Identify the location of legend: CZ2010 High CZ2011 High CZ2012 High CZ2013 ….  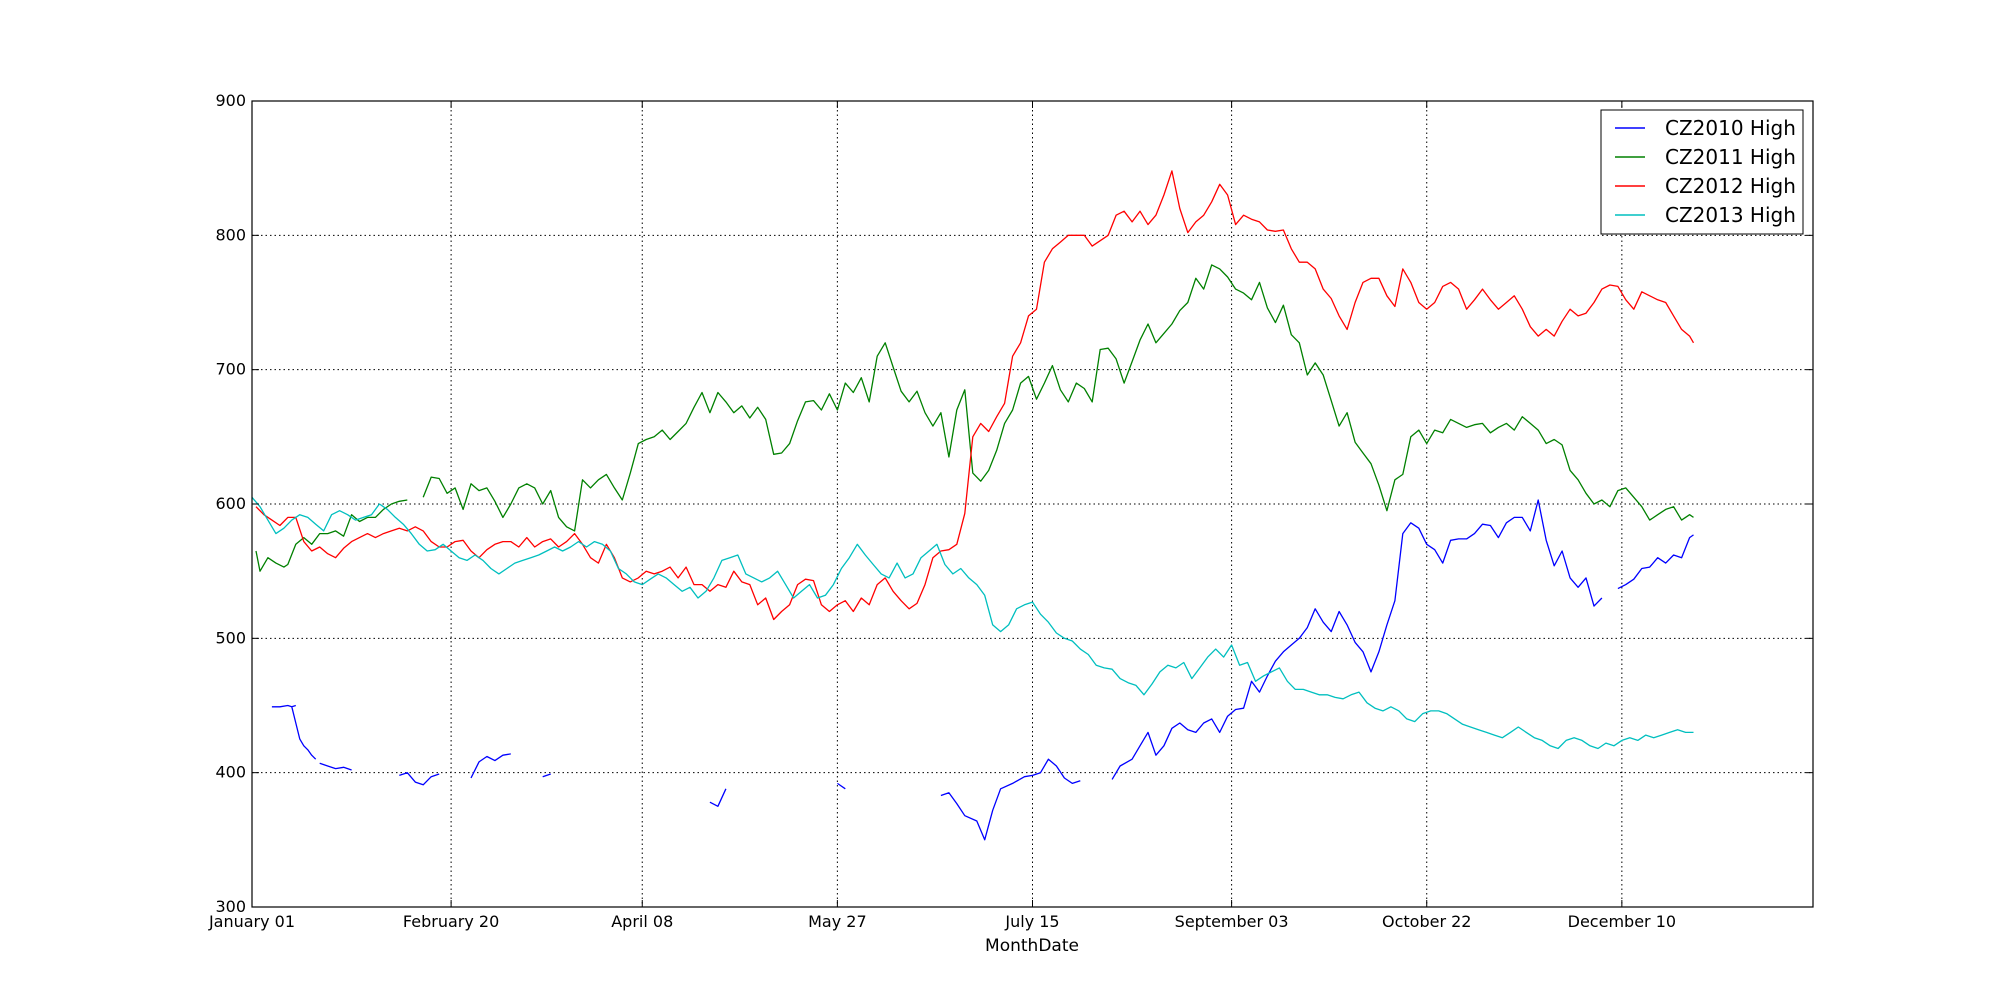
(1702, 172).